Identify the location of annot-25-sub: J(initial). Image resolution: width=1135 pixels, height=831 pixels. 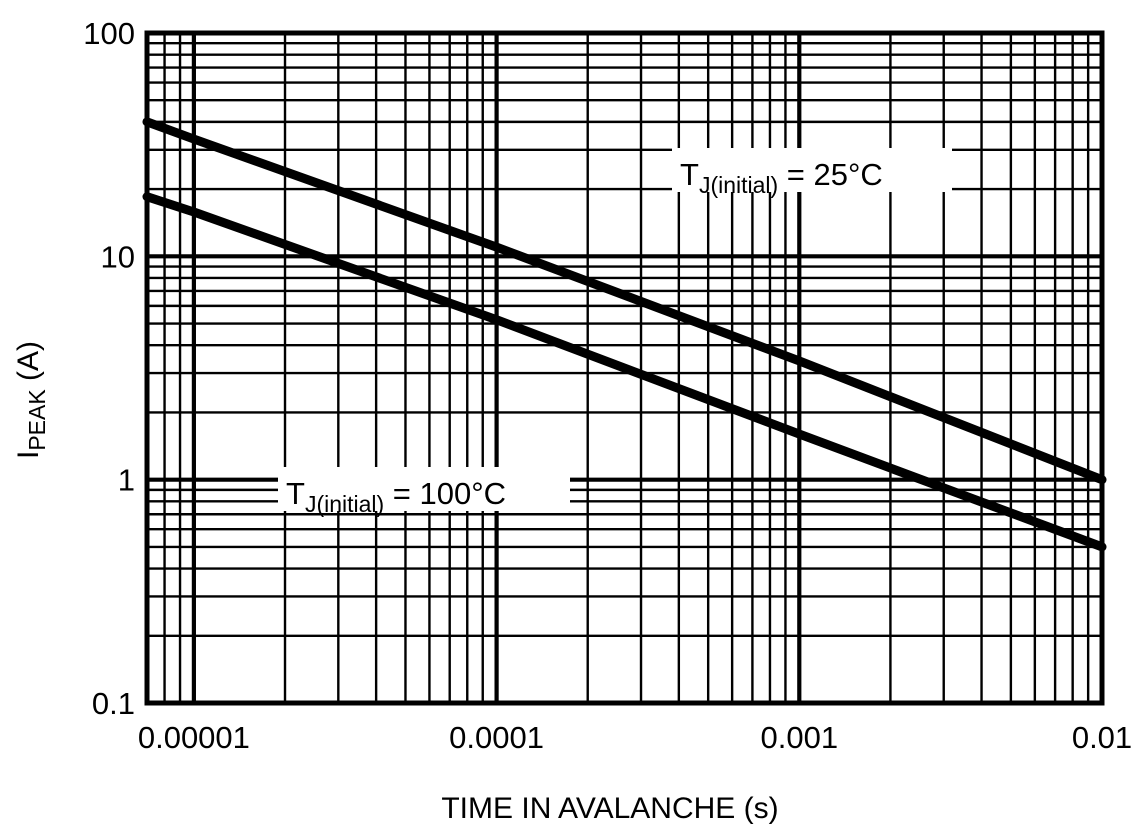
(738, 185).